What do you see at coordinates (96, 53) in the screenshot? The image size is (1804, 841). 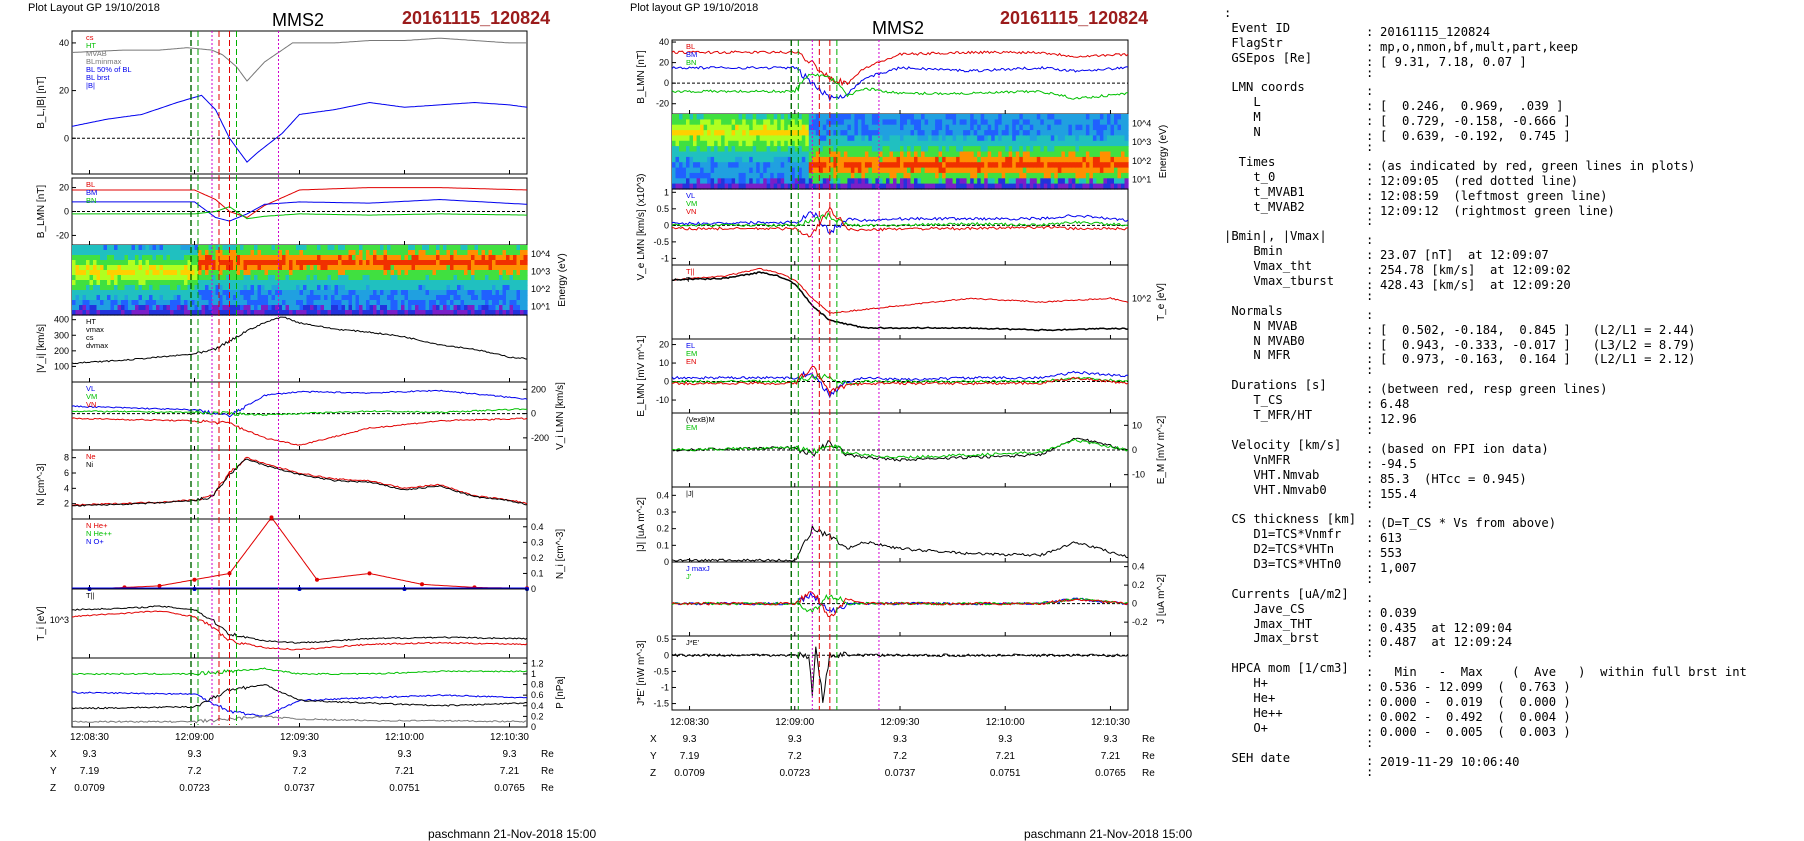 I see `left-legend-label: MVAB` at bounding box center [96, 53].